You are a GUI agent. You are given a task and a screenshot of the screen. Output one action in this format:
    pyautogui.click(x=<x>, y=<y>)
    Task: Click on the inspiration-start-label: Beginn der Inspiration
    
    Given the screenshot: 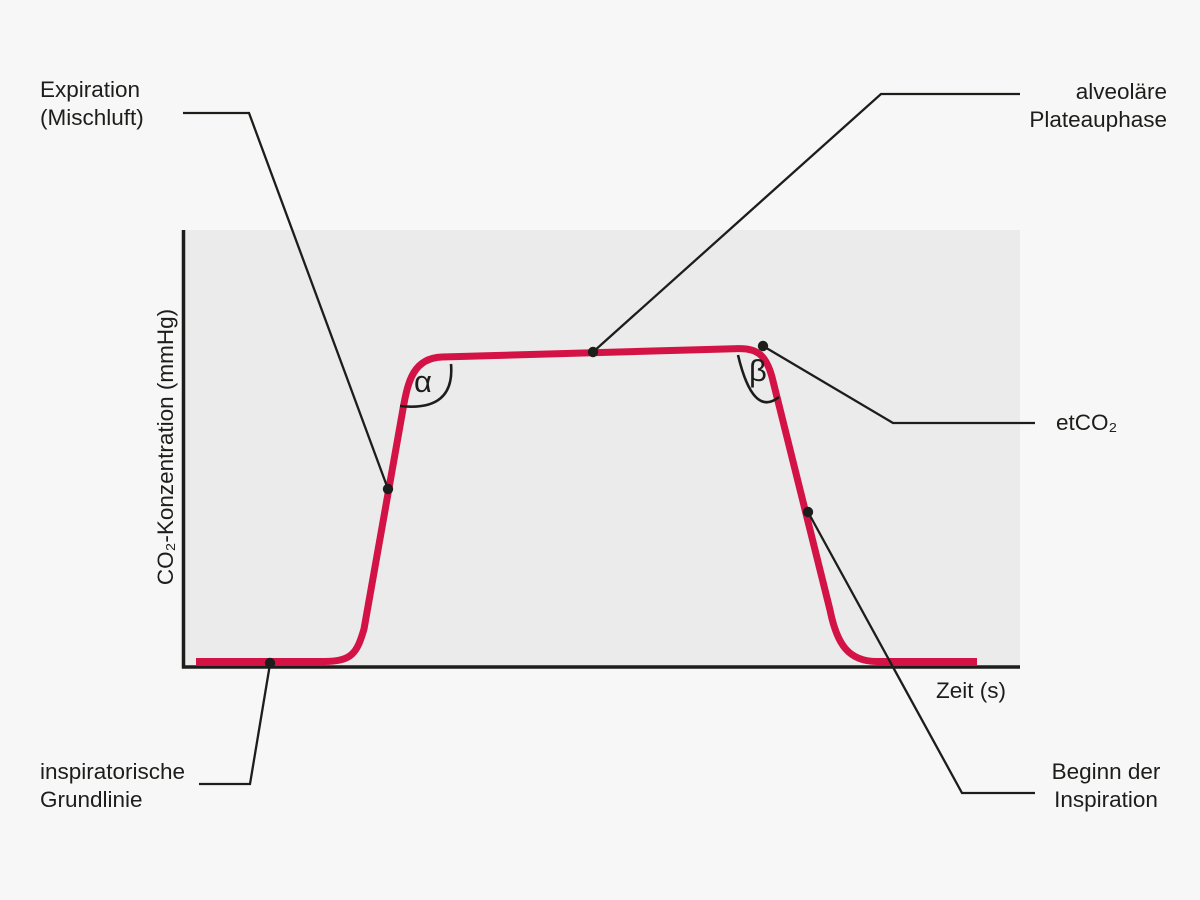 What is the action you would take?
    pyautogui.click(x=1106, y=786)
    